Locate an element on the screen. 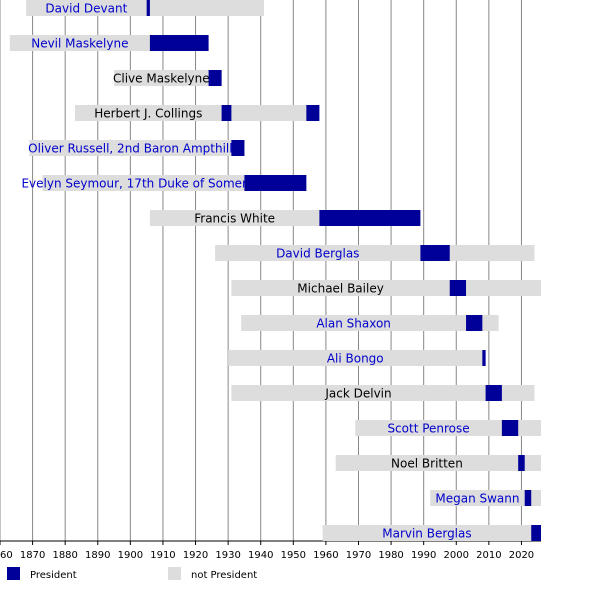  name-link: Scott Penrose is located at coordinates (428, 429).